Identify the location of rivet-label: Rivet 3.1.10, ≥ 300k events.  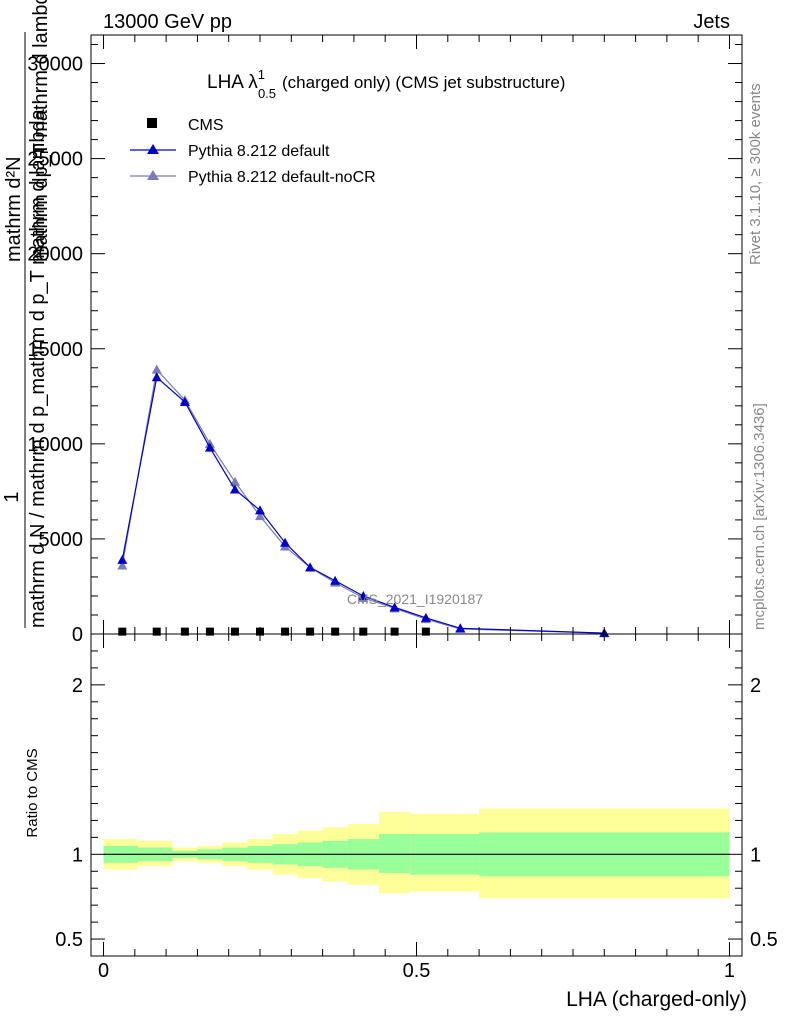
(755, 174).